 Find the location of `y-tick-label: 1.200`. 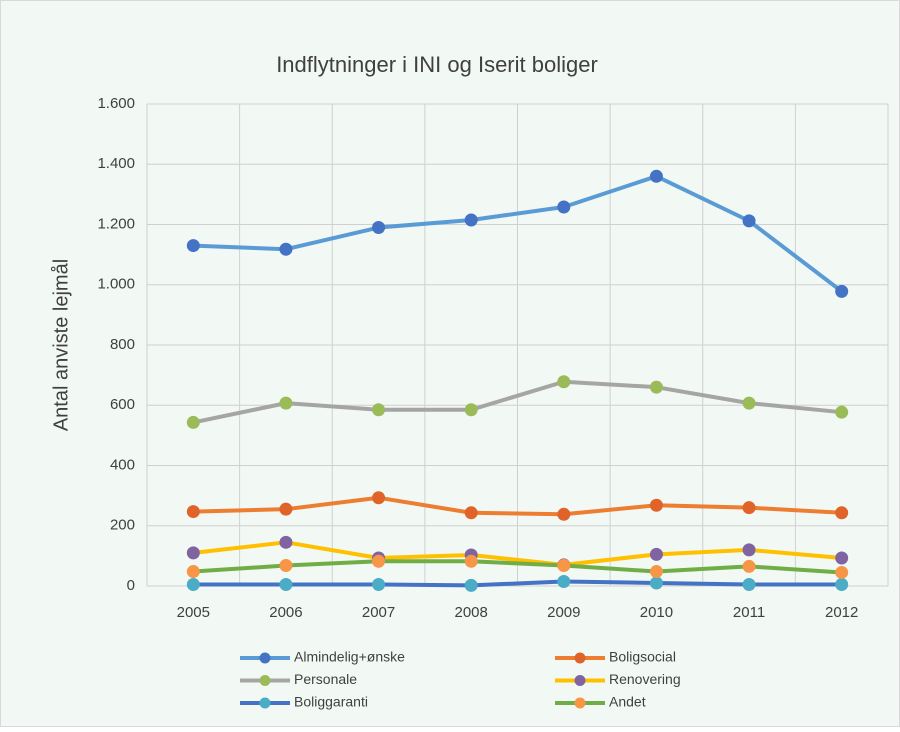

y-tick-label: 1.200 is located at coordinates (116, 223).